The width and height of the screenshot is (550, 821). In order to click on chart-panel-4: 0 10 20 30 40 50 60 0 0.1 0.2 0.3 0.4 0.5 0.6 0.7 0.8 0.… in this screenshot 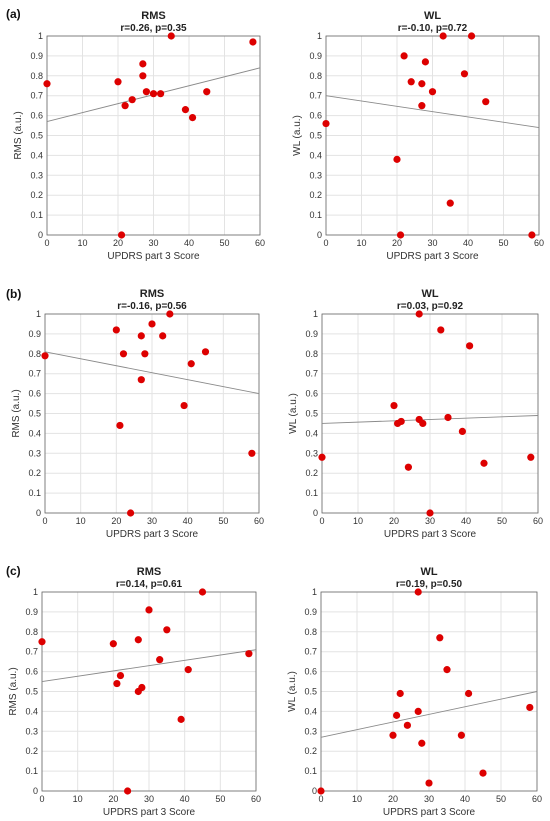, I will do `click(415, 414)`.